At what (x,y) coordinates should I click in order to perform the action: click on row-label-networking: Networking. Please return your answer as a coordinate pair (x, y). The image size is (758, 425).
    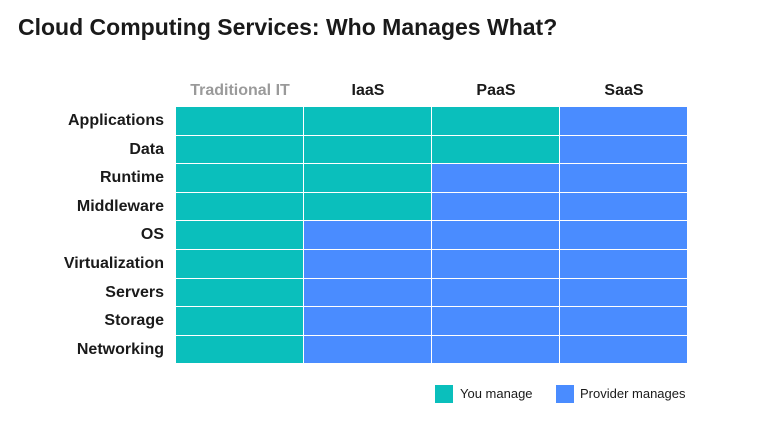
    Looking at the image, I should click on (120, 349).